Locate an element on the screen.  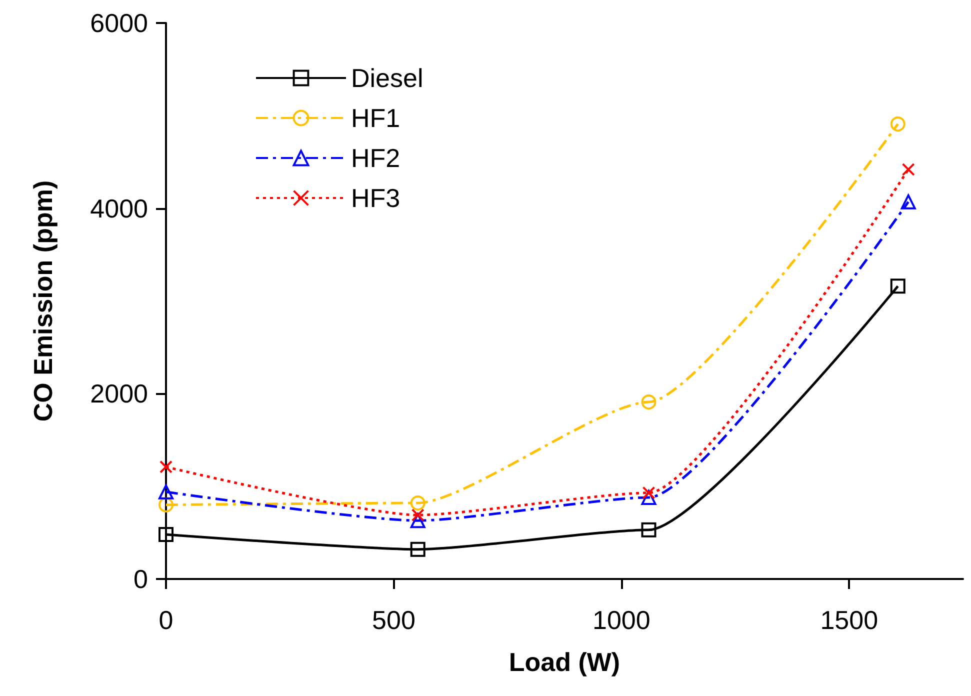
legend-label: HF2 is located at coordinates (375, 158).